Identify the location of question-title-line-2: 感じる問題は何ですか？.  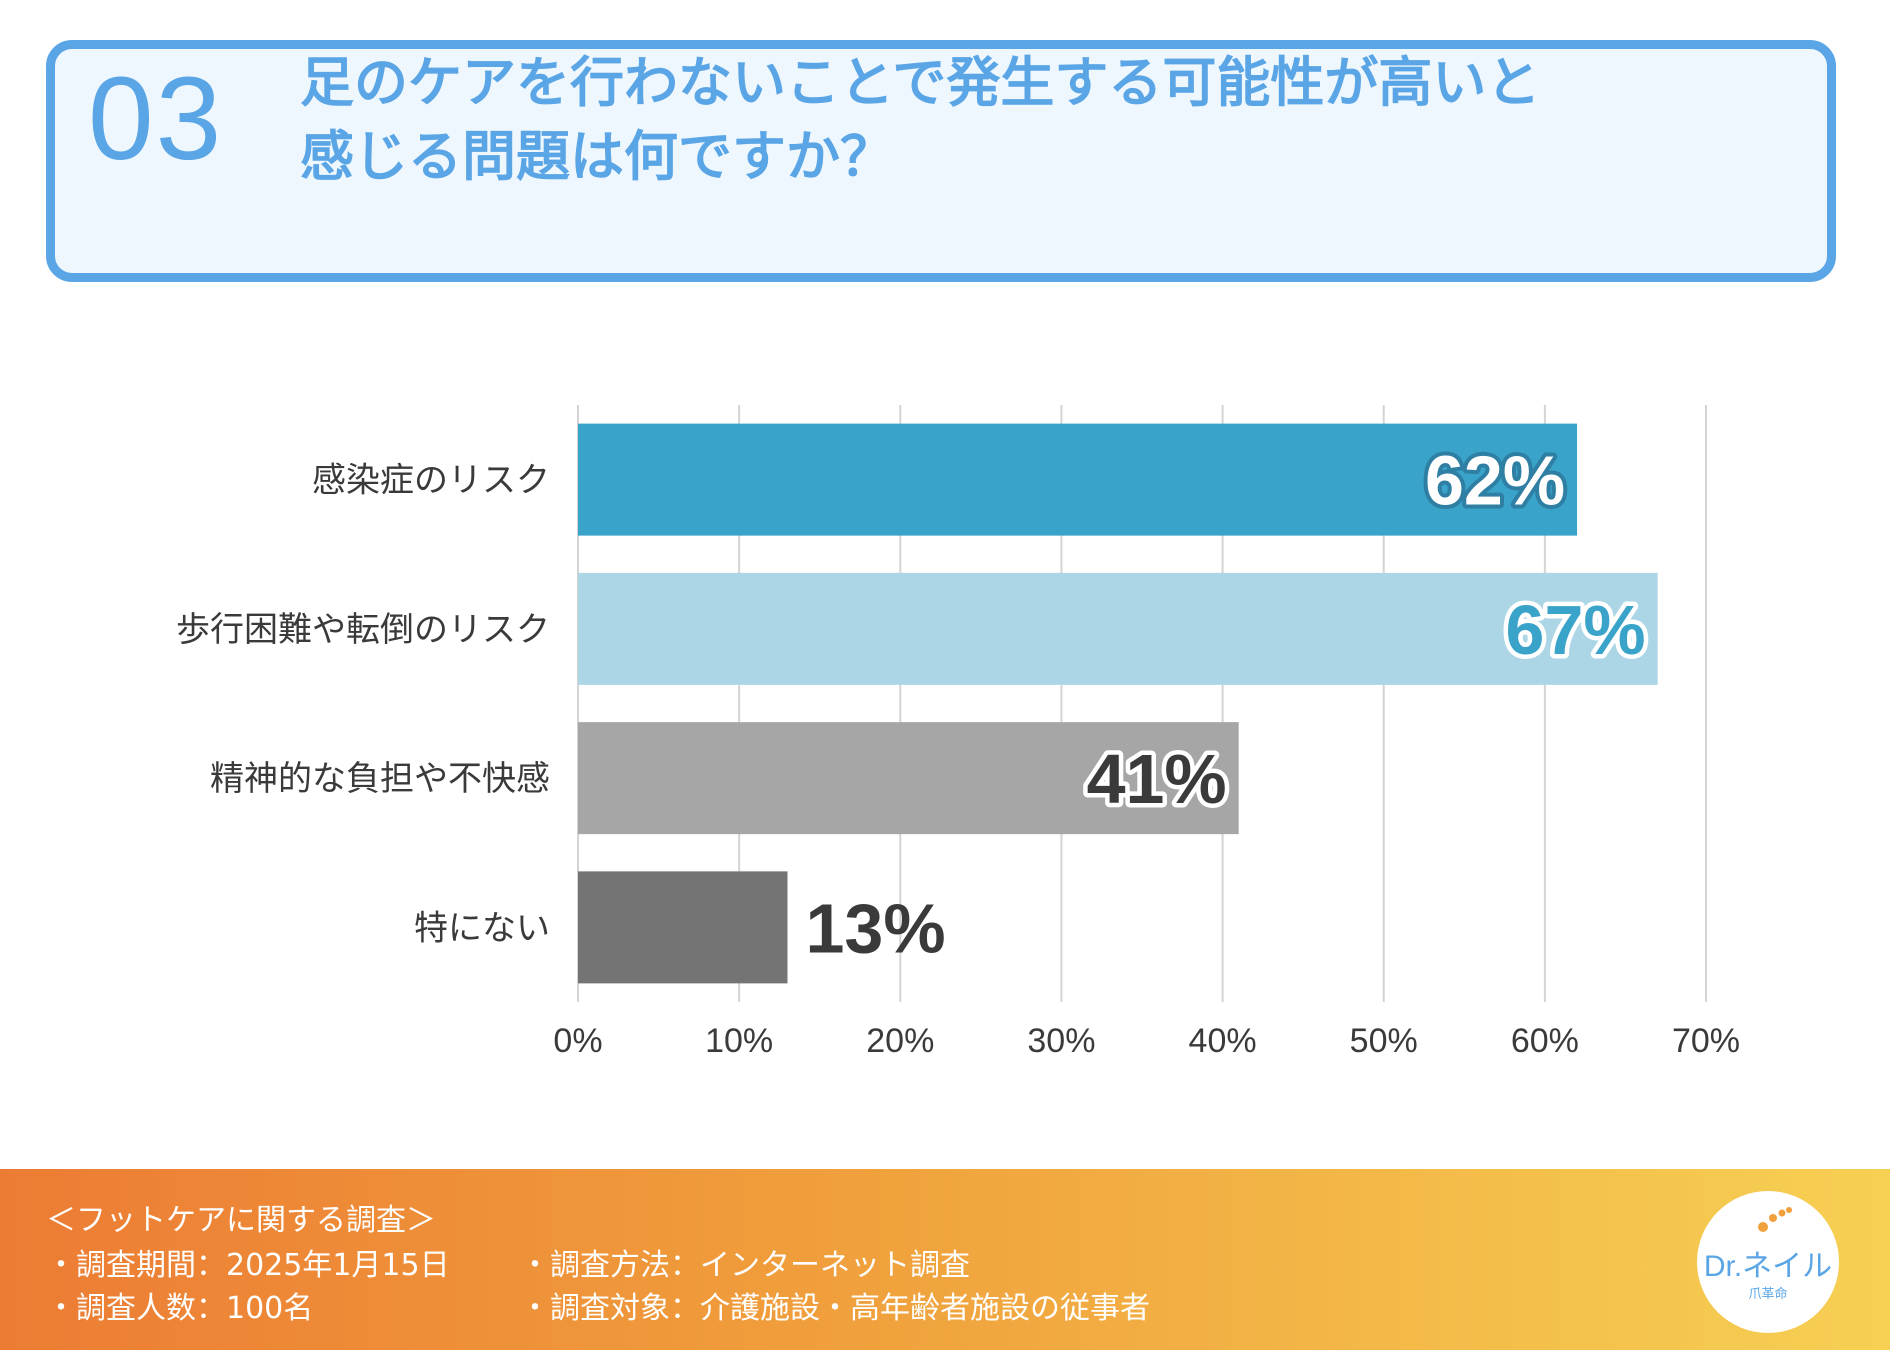
(597, 156).